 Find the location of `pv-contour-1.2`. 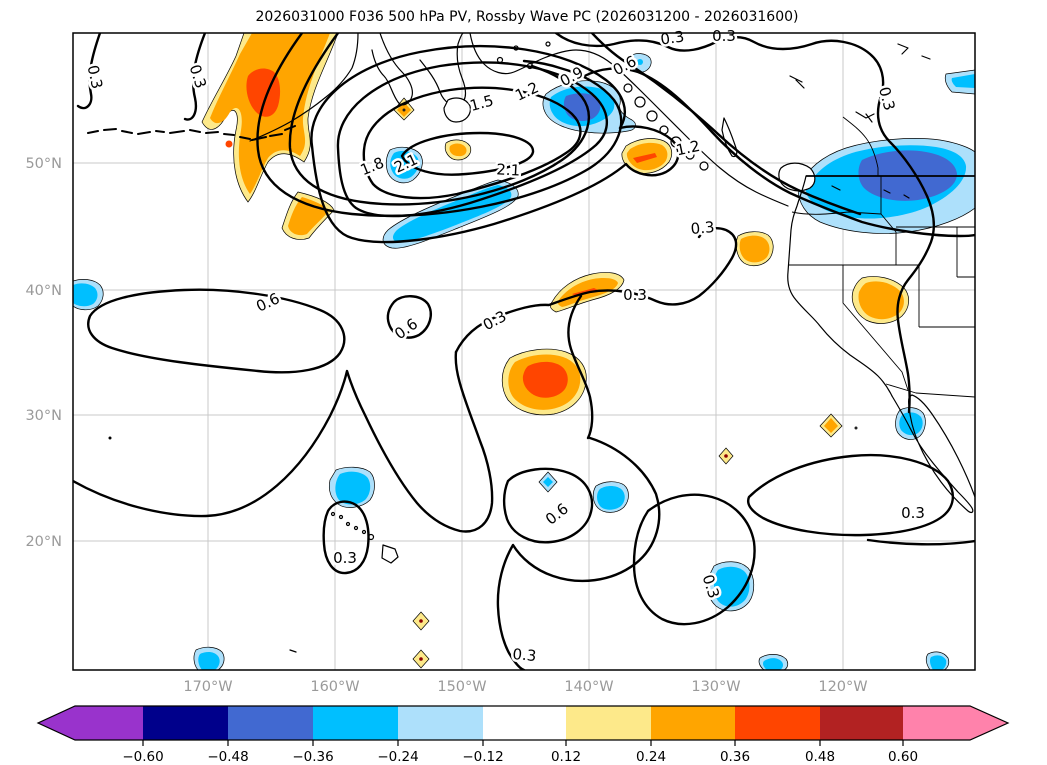

pv-contour-1.2 is located at coordinates (495, 144).